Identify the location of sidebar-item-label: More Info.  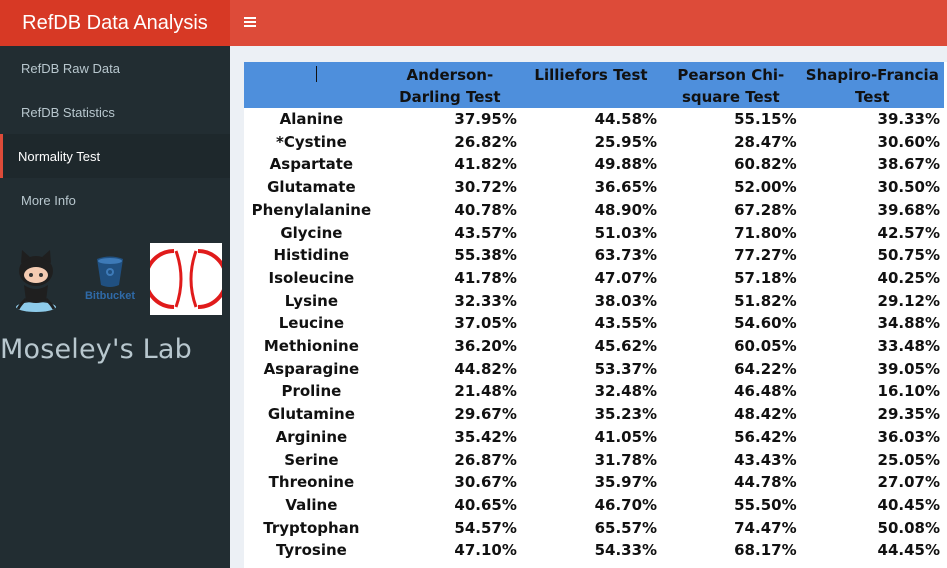
(48, 200).